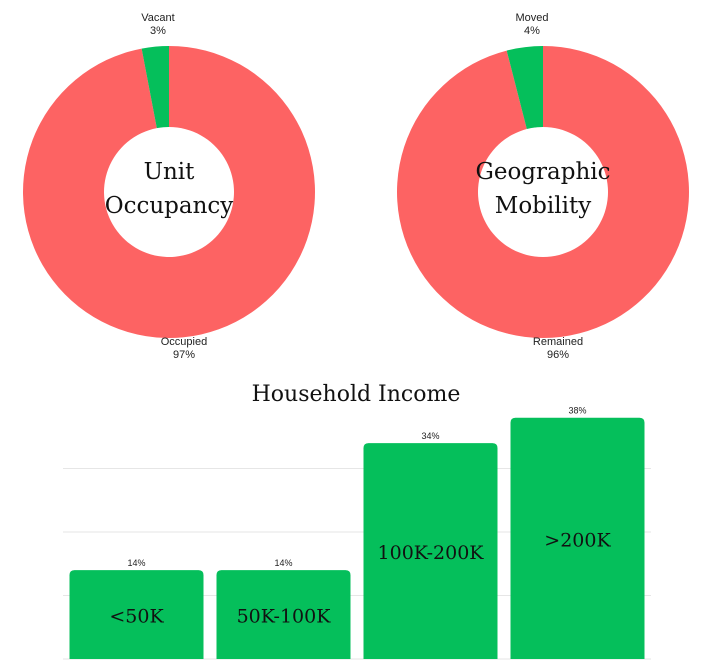 This screenshot has height=670, width=712. What do you see at coordinates (184, 342) in the screenshot?
I see `slice-label-occupied: Occupied` at bounding box center [184, 342].